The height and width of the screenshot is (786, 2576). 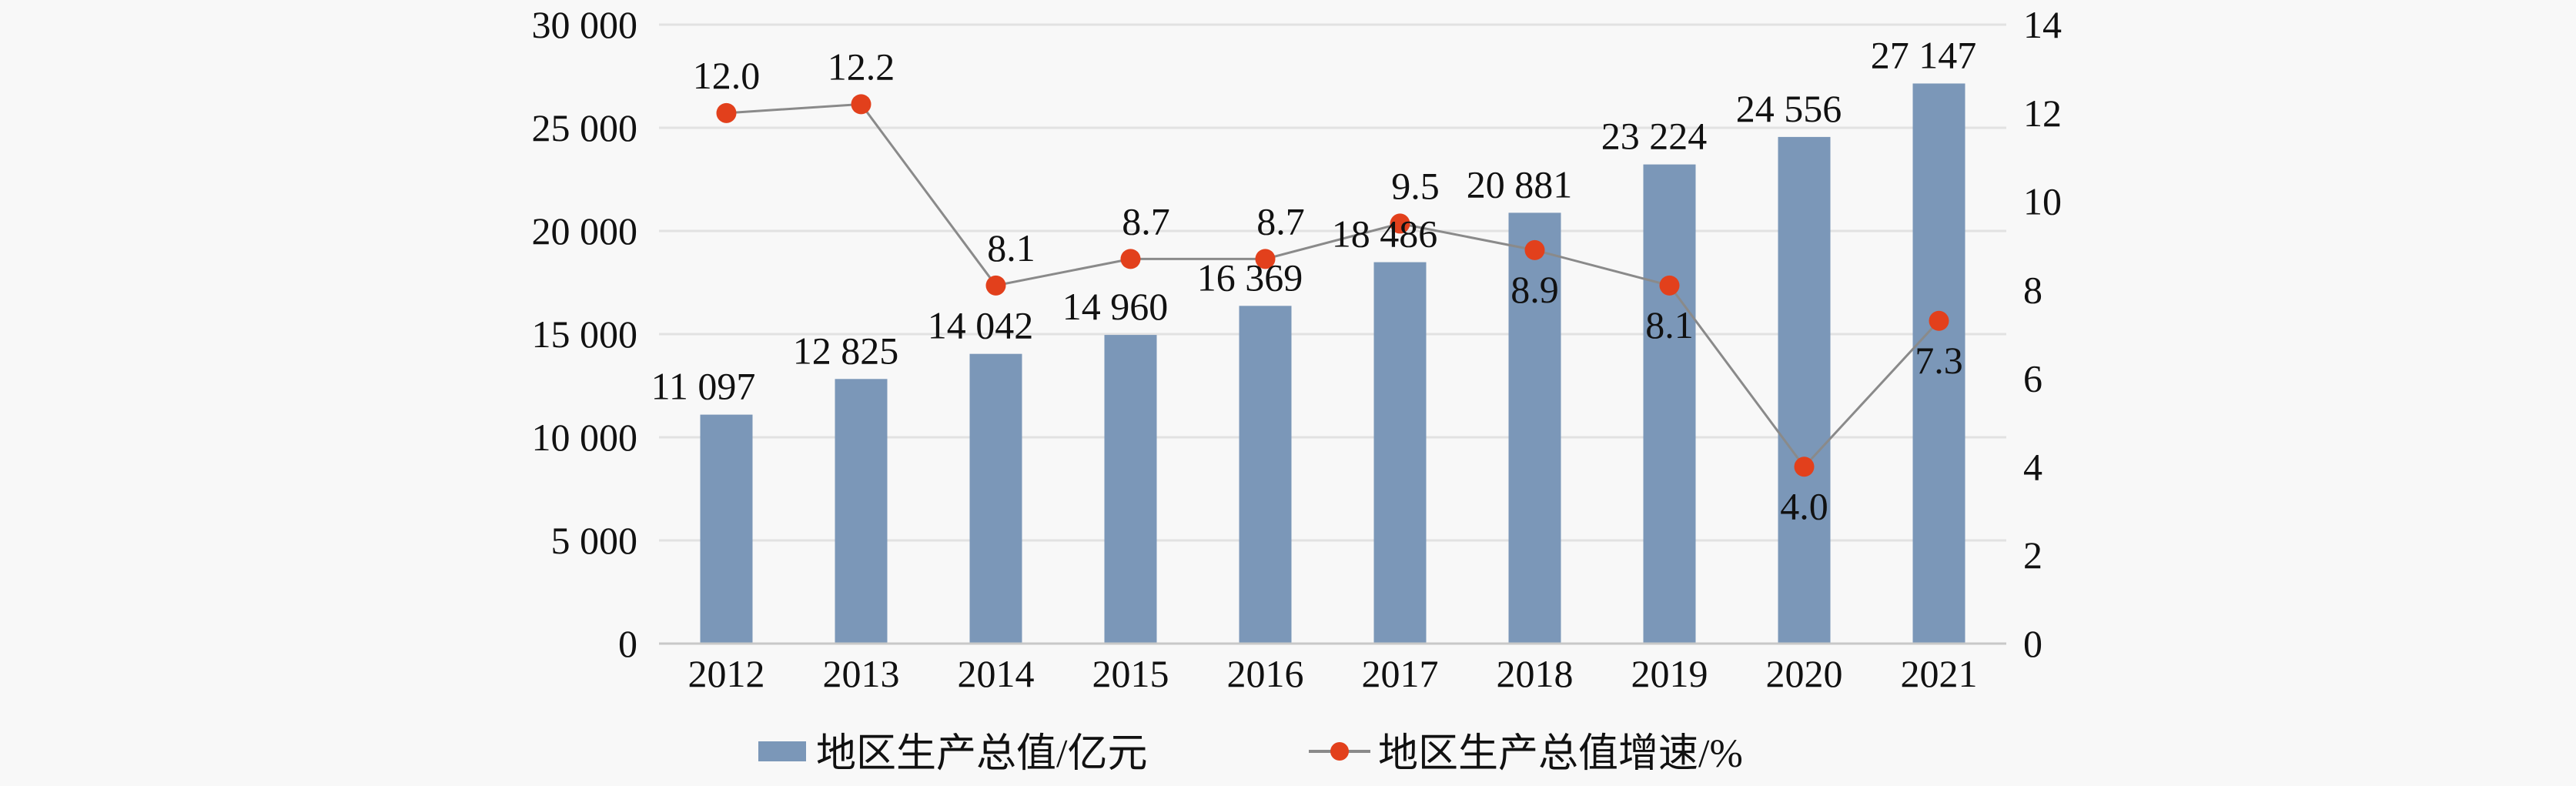 I want to click on bar-value-label: 18 486, so click(x=1385, y=234).